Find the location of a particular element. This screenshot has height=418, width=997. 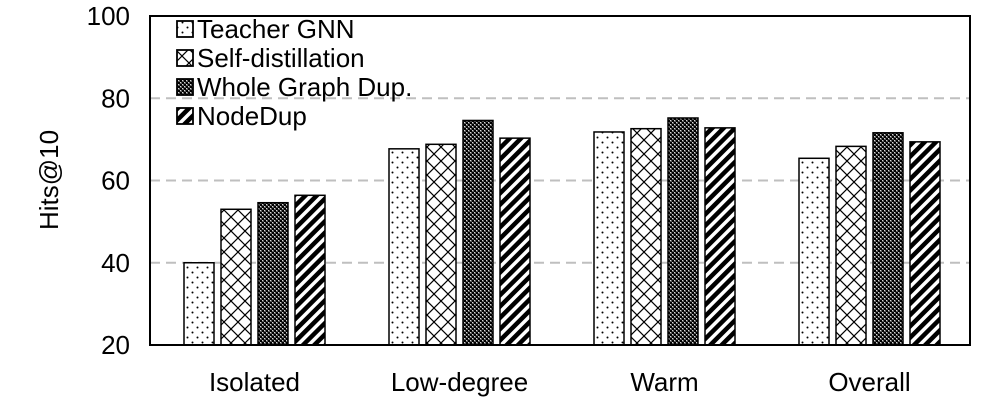

y-axis-ticks: 20 40 60 80 100 is located at coordinates (108, 180).